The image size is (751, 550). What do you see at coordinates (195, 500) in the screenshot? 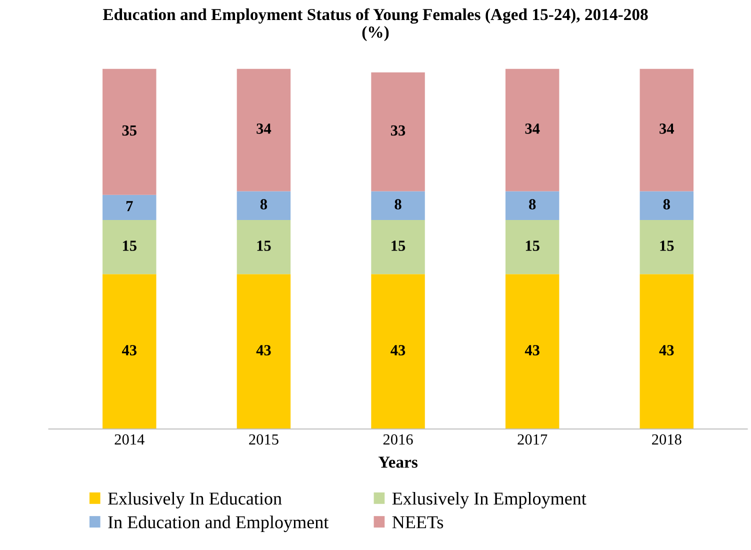
I see `legend-label: Exlusively In Education` at bounding box center [195, 500].